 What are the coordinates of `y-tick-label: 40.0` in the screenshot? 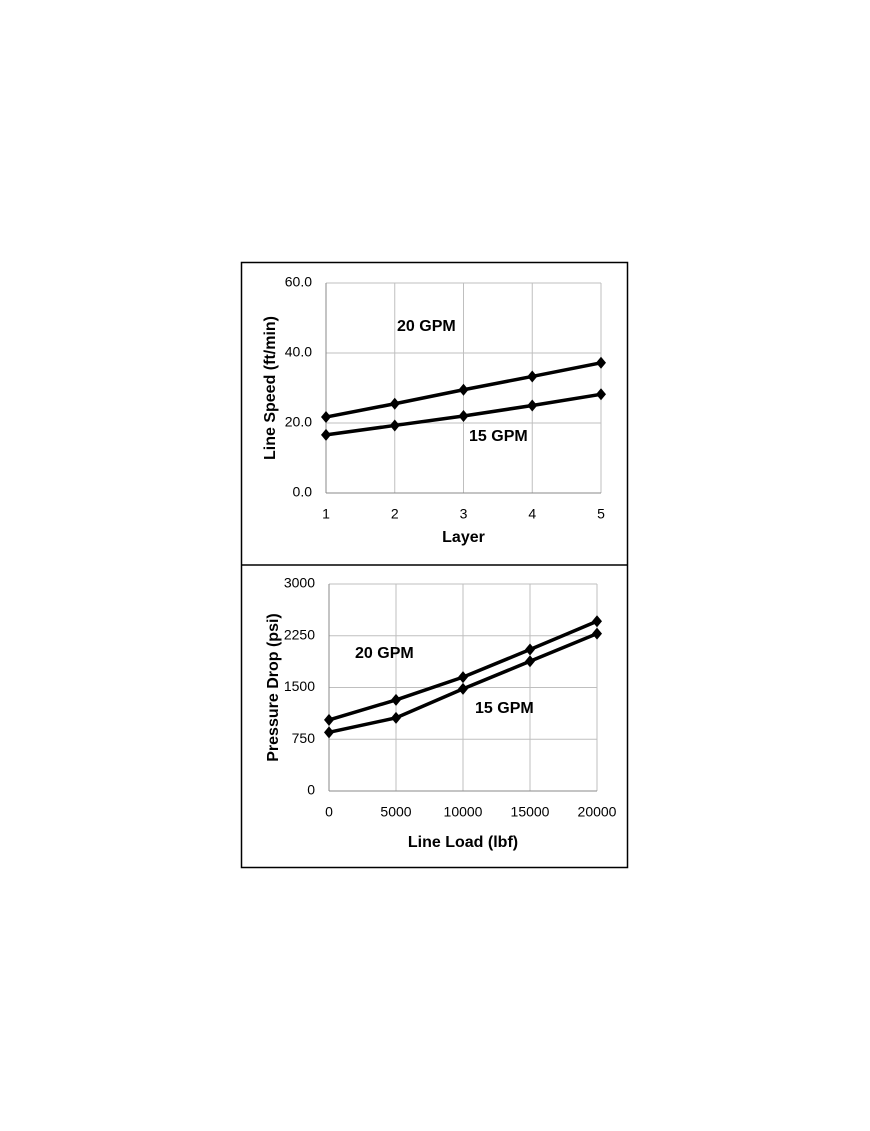 It's located at (298, 352).